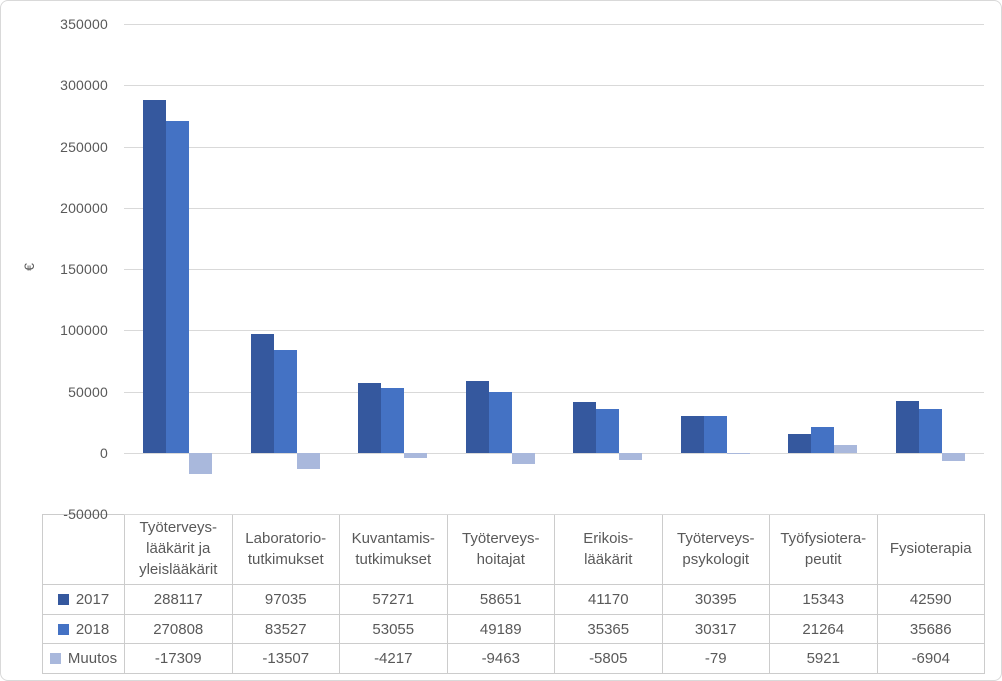 This screenshot has width=1002, height=681. I want to click on table-value-cell: 35365, so click(608, 629).